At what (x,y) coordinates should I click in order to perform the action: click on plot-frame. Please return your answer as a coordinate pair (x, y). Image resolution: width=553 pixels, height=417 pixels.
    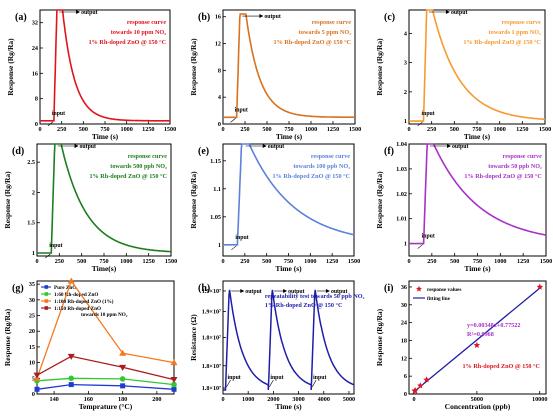
    Looking at the image, I should click on (477, 337).